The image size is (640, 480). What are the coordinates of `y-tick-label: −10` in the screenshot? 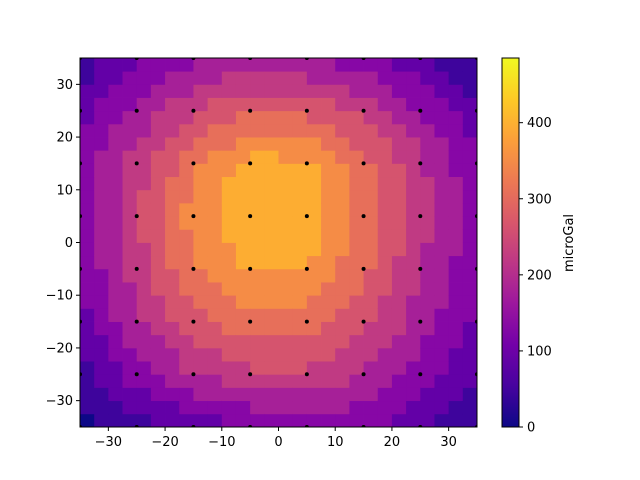 It's located at (59, 296).